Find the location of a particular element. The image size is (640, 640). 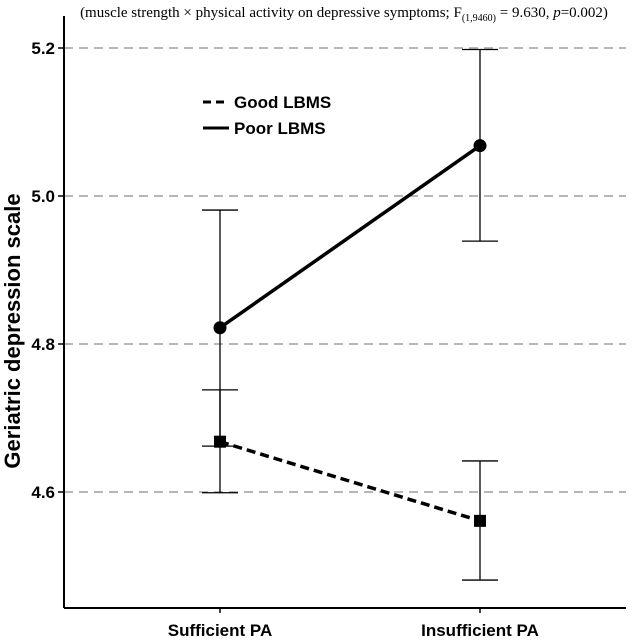

y-tick-label: 5.2 is located at coordinates (43, 48).